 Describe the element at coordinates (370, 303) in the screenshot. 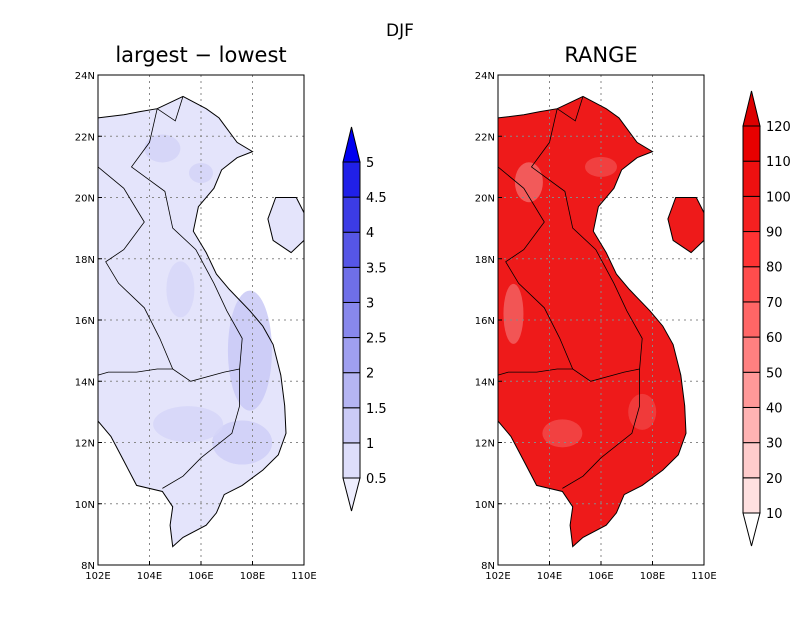

I see `colorbar-label: 3` at that location.